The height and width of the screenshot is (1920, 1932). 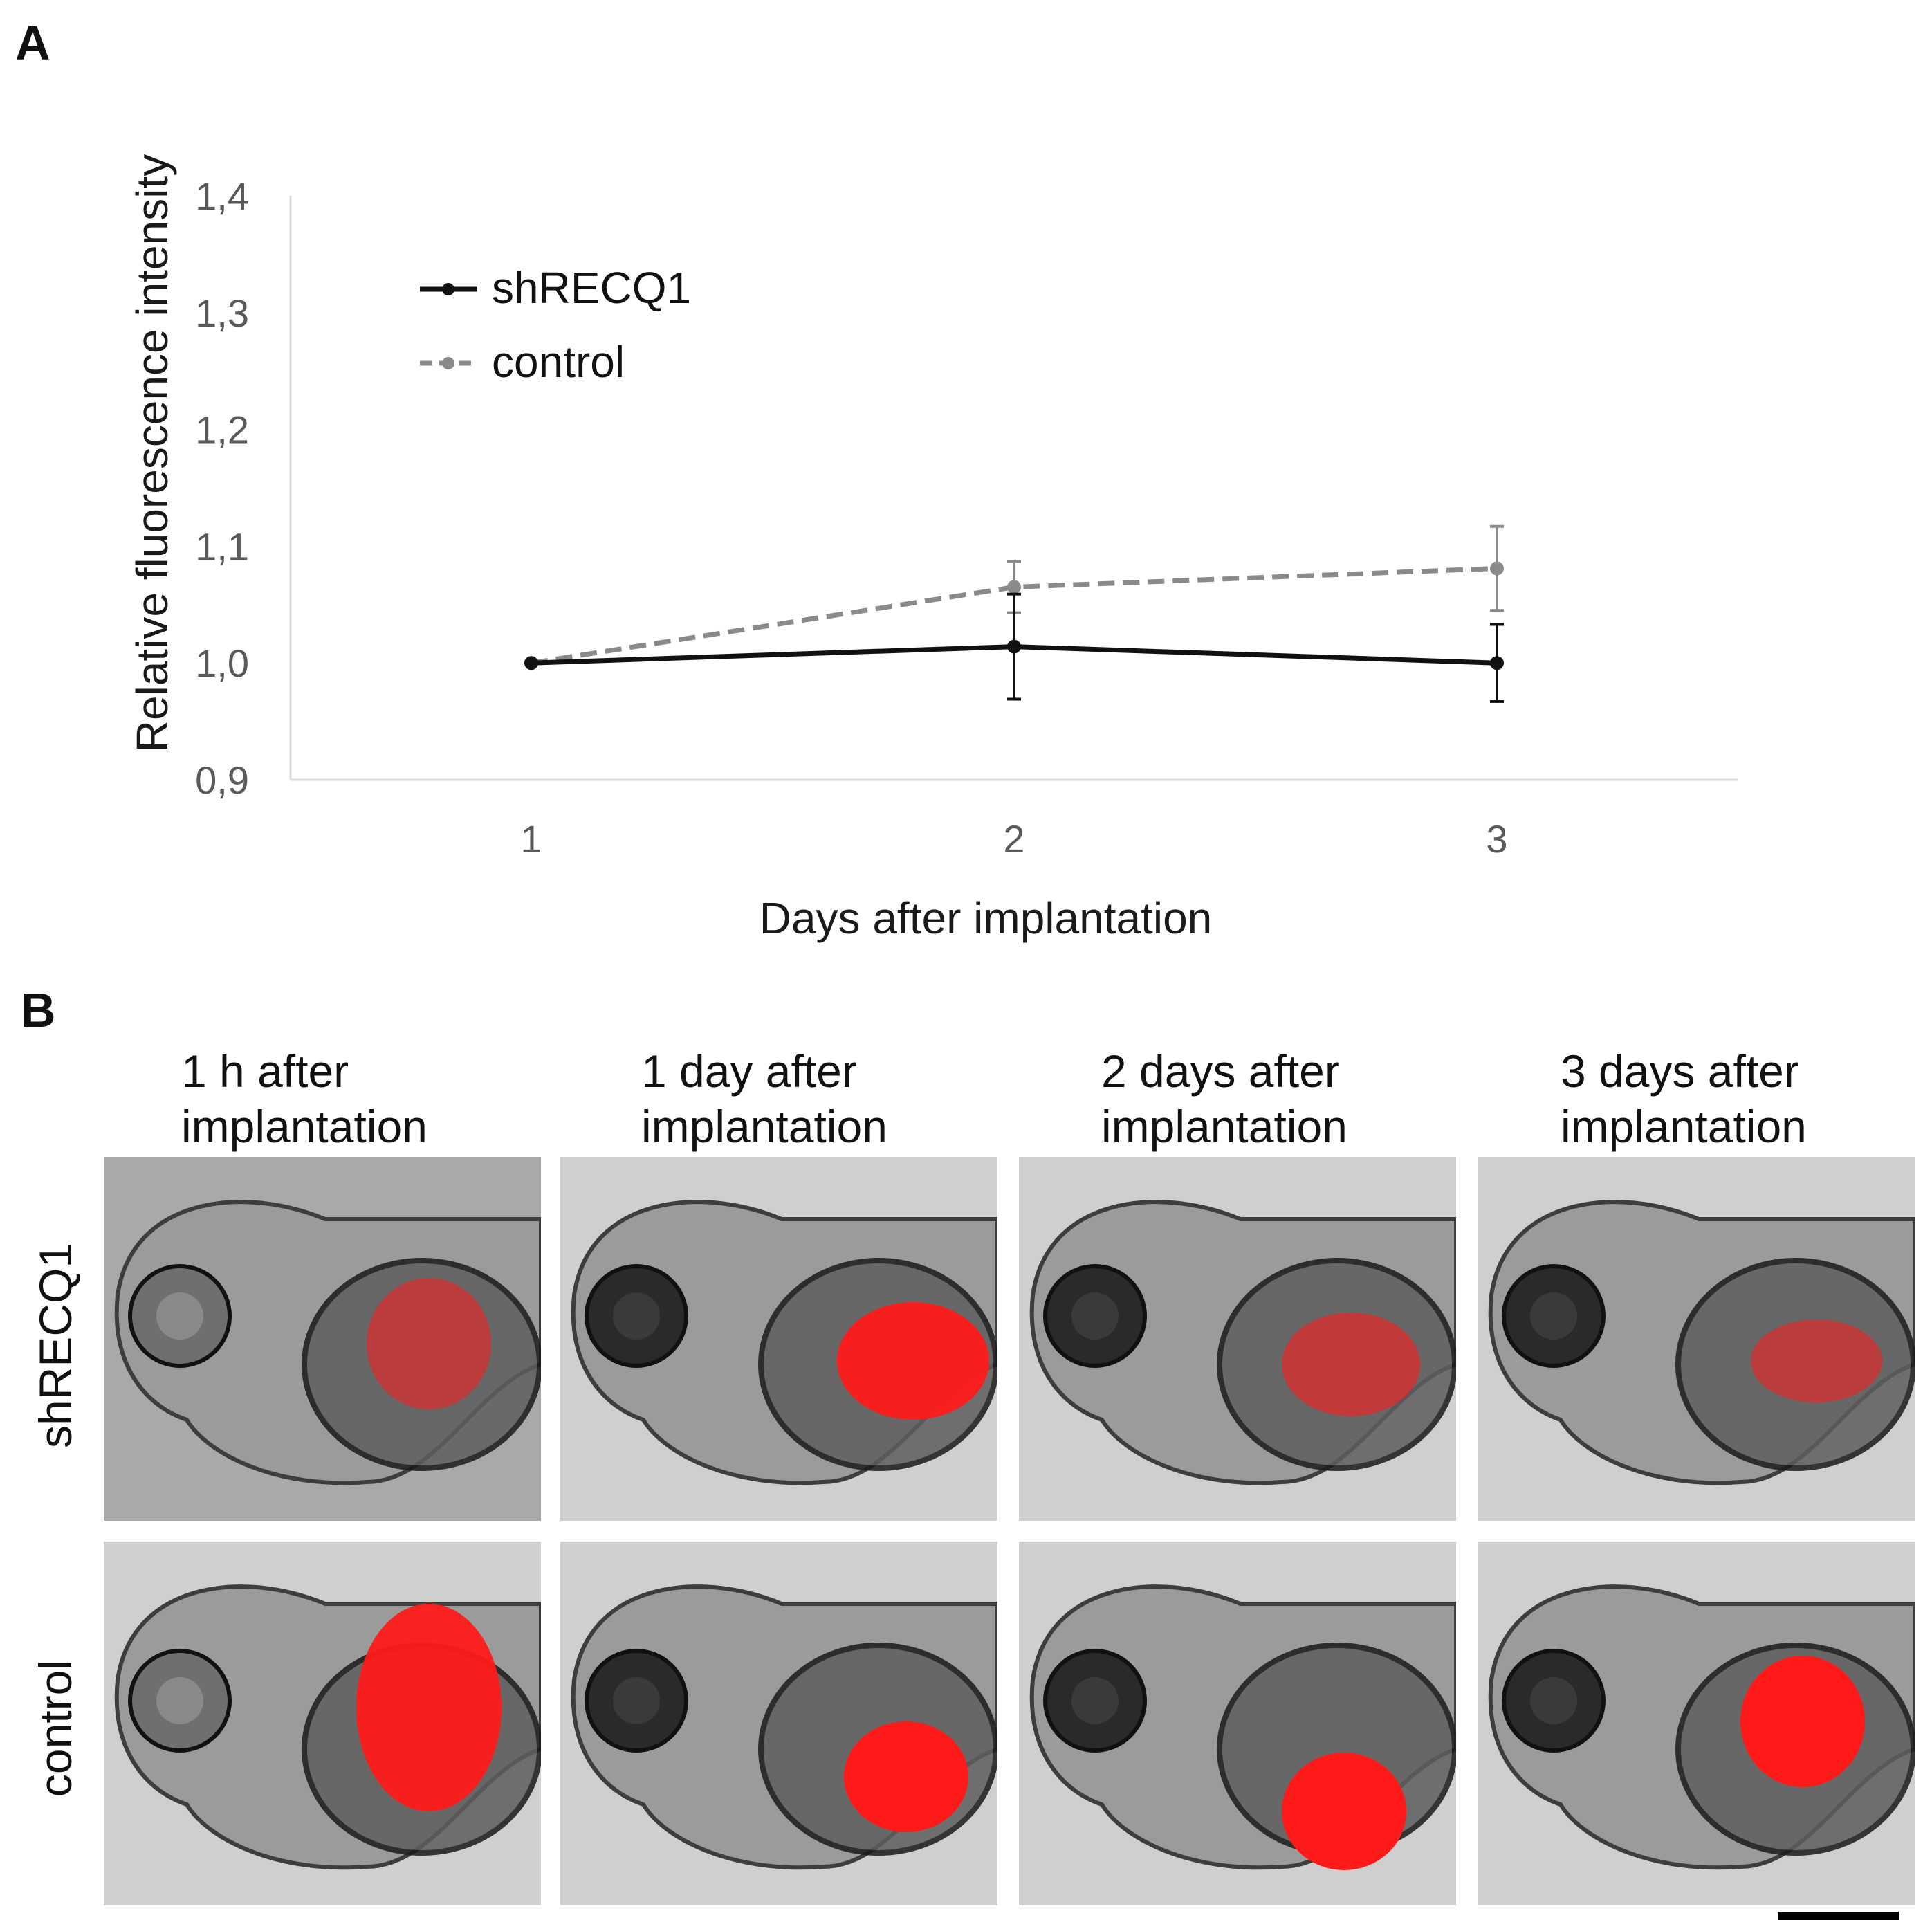 I want to click on series-shrecq1, so click(x=1014, y=647).